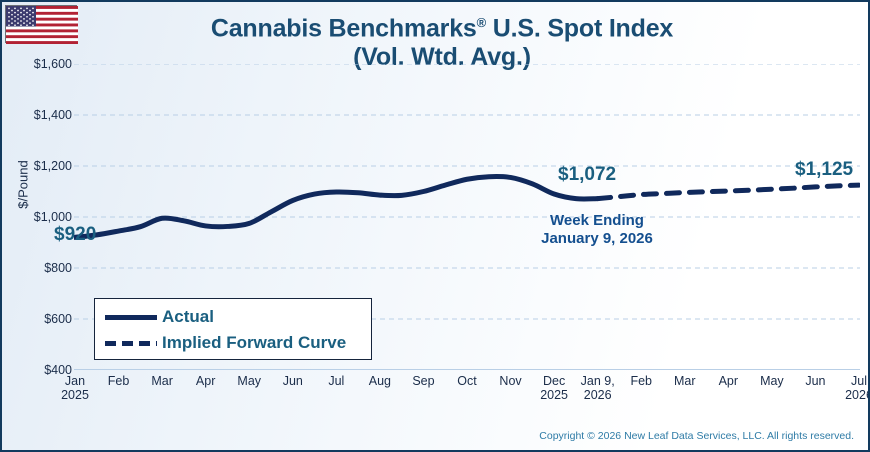  What do you see at coordinates (727, 192) in the screenshot?
I see `series-line-implied-forward-curve` at bounding box center [727, 192].